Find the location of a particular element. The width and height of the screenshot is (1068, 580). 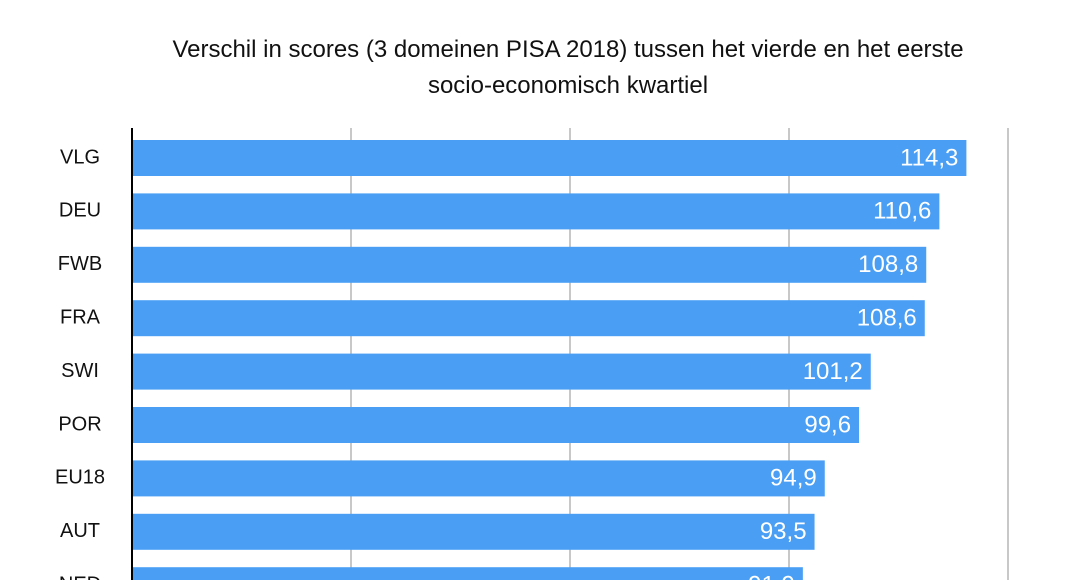

value-label: 99,6 is located at coordinates (827, 424).